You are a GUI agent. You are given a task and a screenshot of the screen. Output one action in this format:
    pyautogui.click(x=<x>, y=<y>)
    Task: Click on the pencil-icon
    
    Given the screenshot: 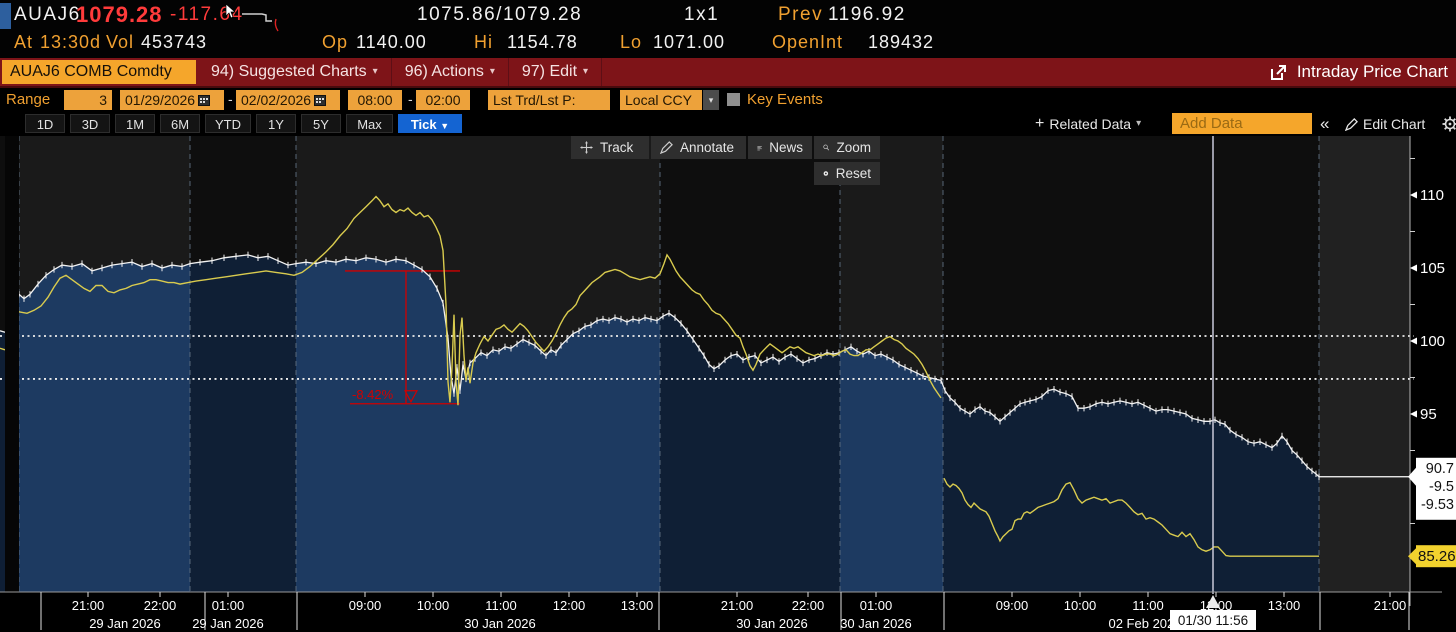 What is the action you would take?
    pyautogui.click(x=1351, y=124)
    